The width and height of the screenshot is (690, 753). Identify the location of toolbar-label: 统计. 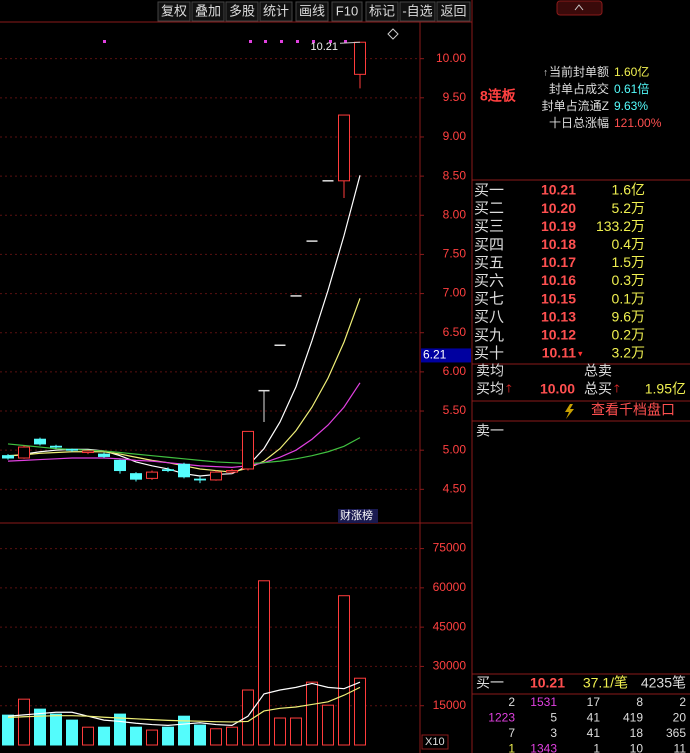
(276, 10).